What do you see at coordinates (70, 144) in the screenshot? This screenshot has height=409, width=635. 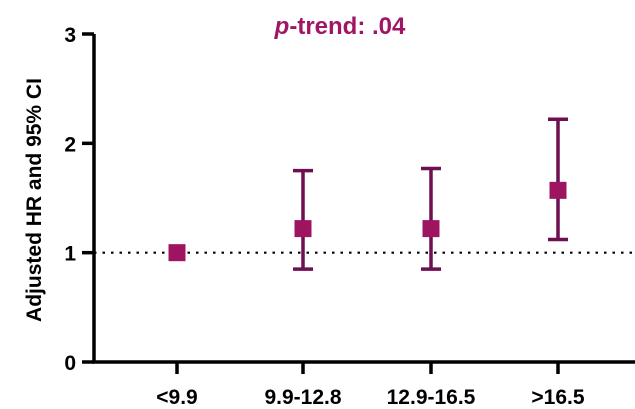 I see `y-tick-label: 2` at bounding box center [70, 144].